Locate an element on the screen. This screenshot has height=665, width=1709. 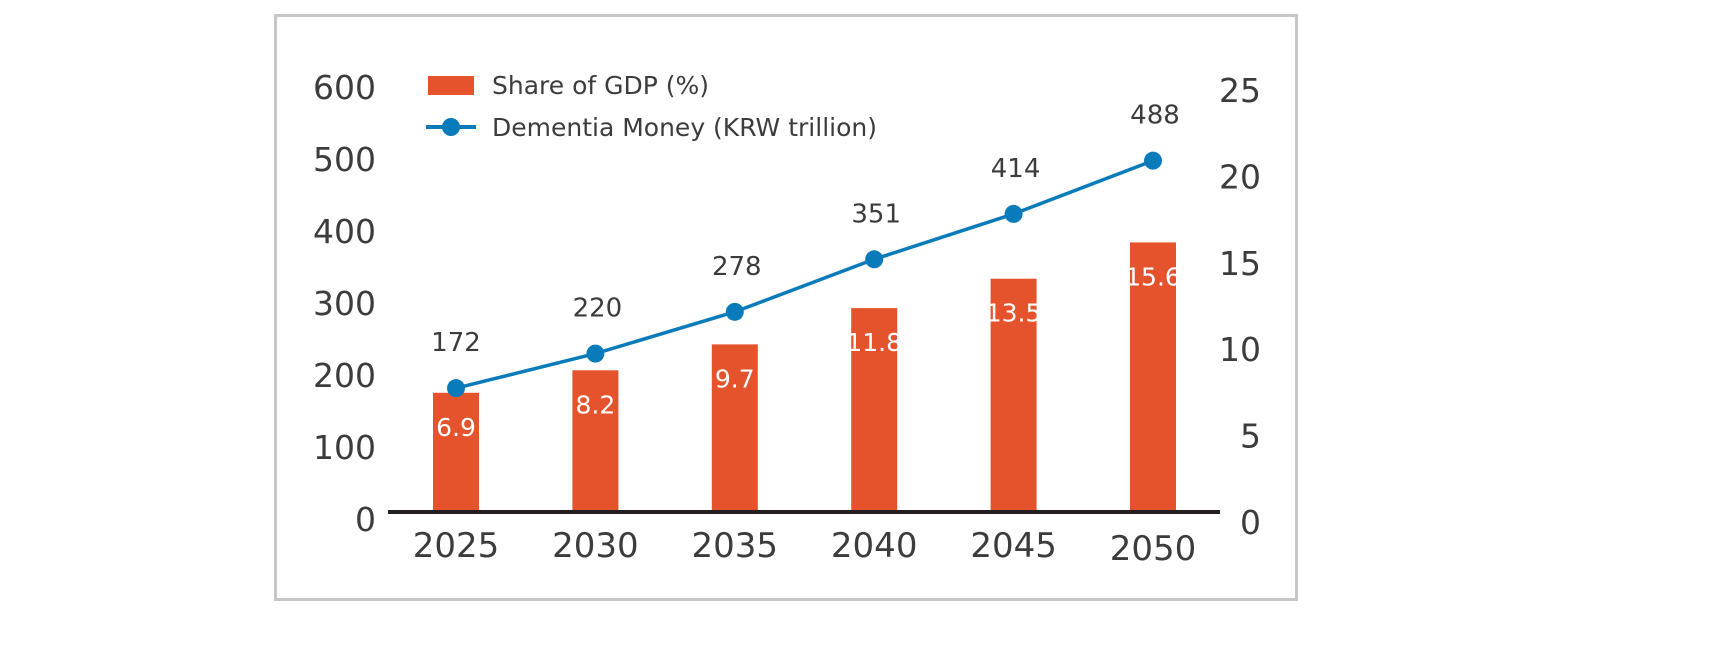
bar-value-label: 9.7 is located at coordinates (735, 378).